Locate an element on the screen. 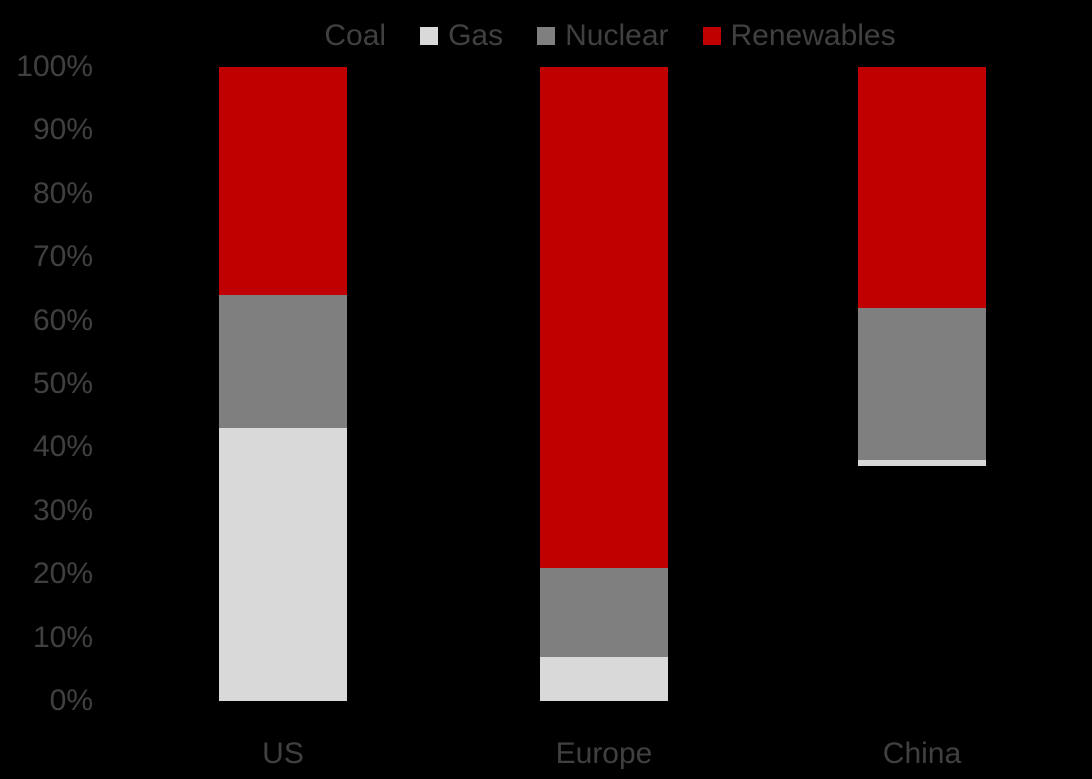 Image resolution: width=1092 pixels, height=779 pixels. y-tick-30: 30% is located at coordinates (62, 510).